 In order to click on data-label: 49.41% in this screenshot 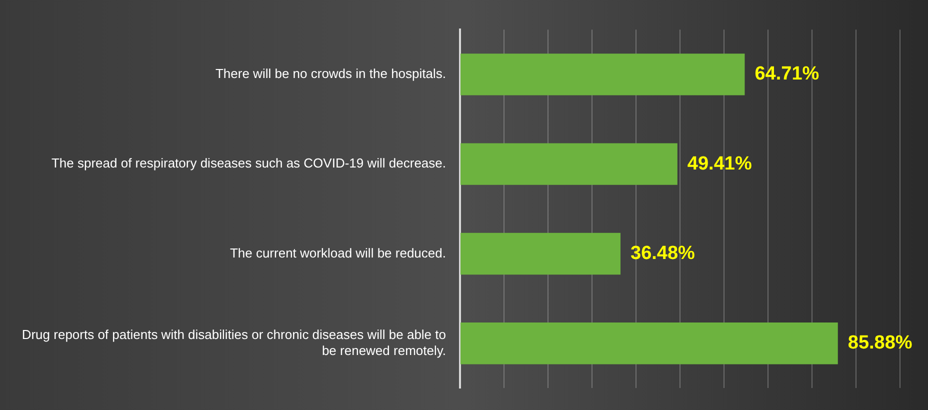, I will do `click(719, 163)`.